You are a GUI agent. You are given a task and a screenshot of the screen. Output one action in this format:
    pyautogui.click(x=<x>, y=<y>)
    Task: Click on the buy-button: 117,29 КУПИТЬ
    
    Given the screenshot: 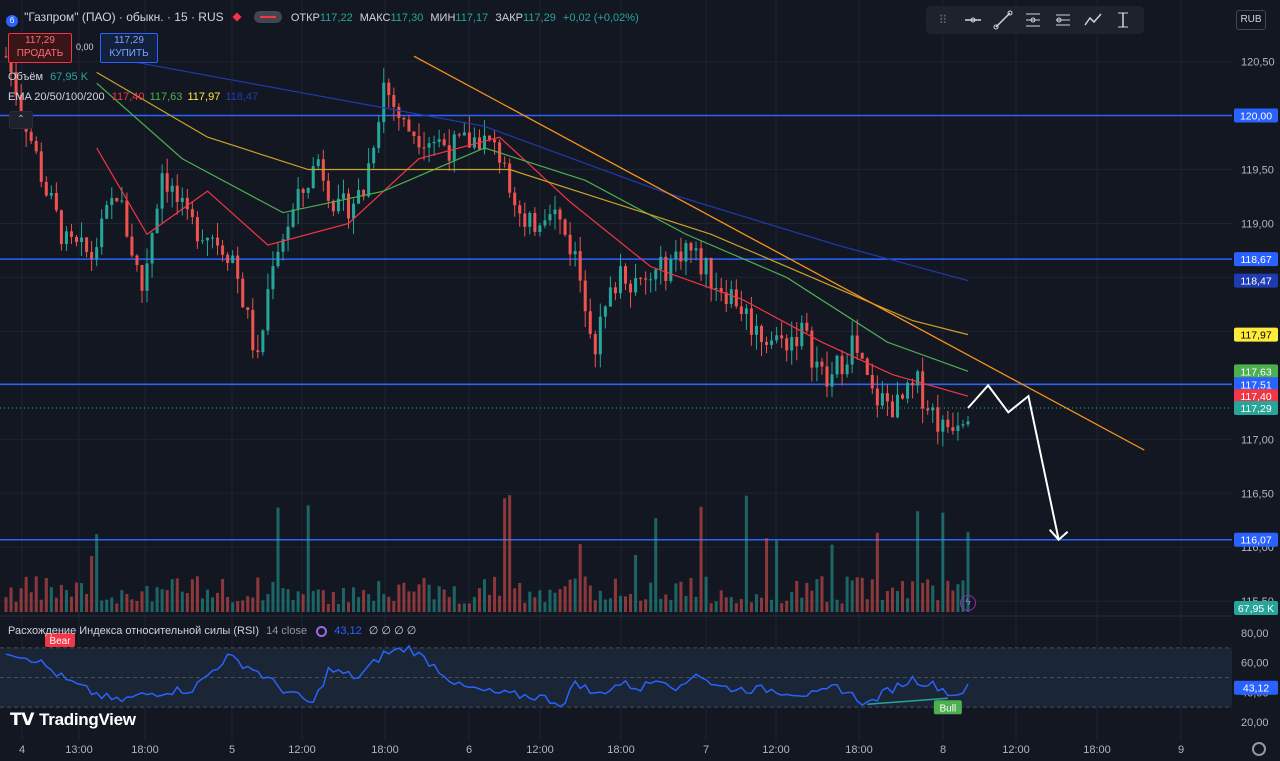 What is the action you would take?
    pyautogui.click(x=129, y=48)
    